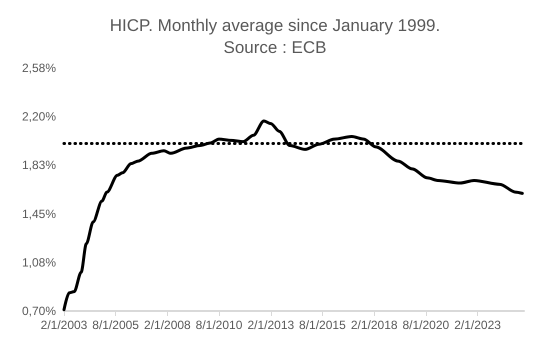  I want to click on x-tick-label: 2/1/2003, so click(64, 325).